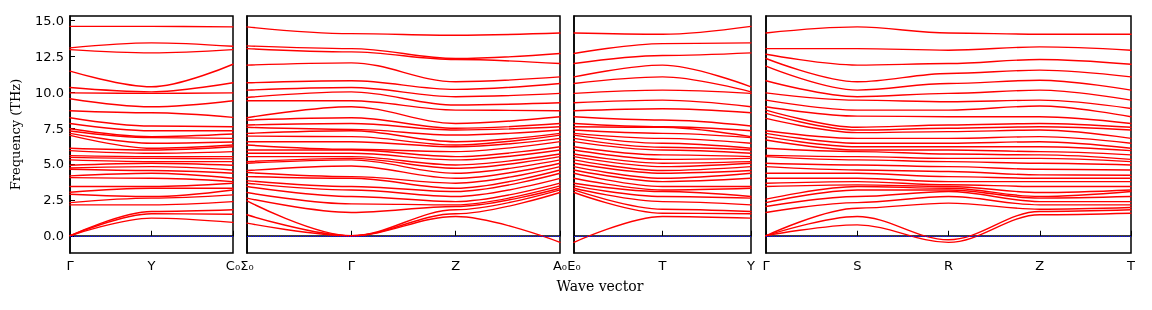 The width and height of the screenshot is (1152, 310). What do you see at coordinates (15, 134) in the screenshot?
I see `y-axis-title: Frequency (THz)` at bounding box center [15, 134].